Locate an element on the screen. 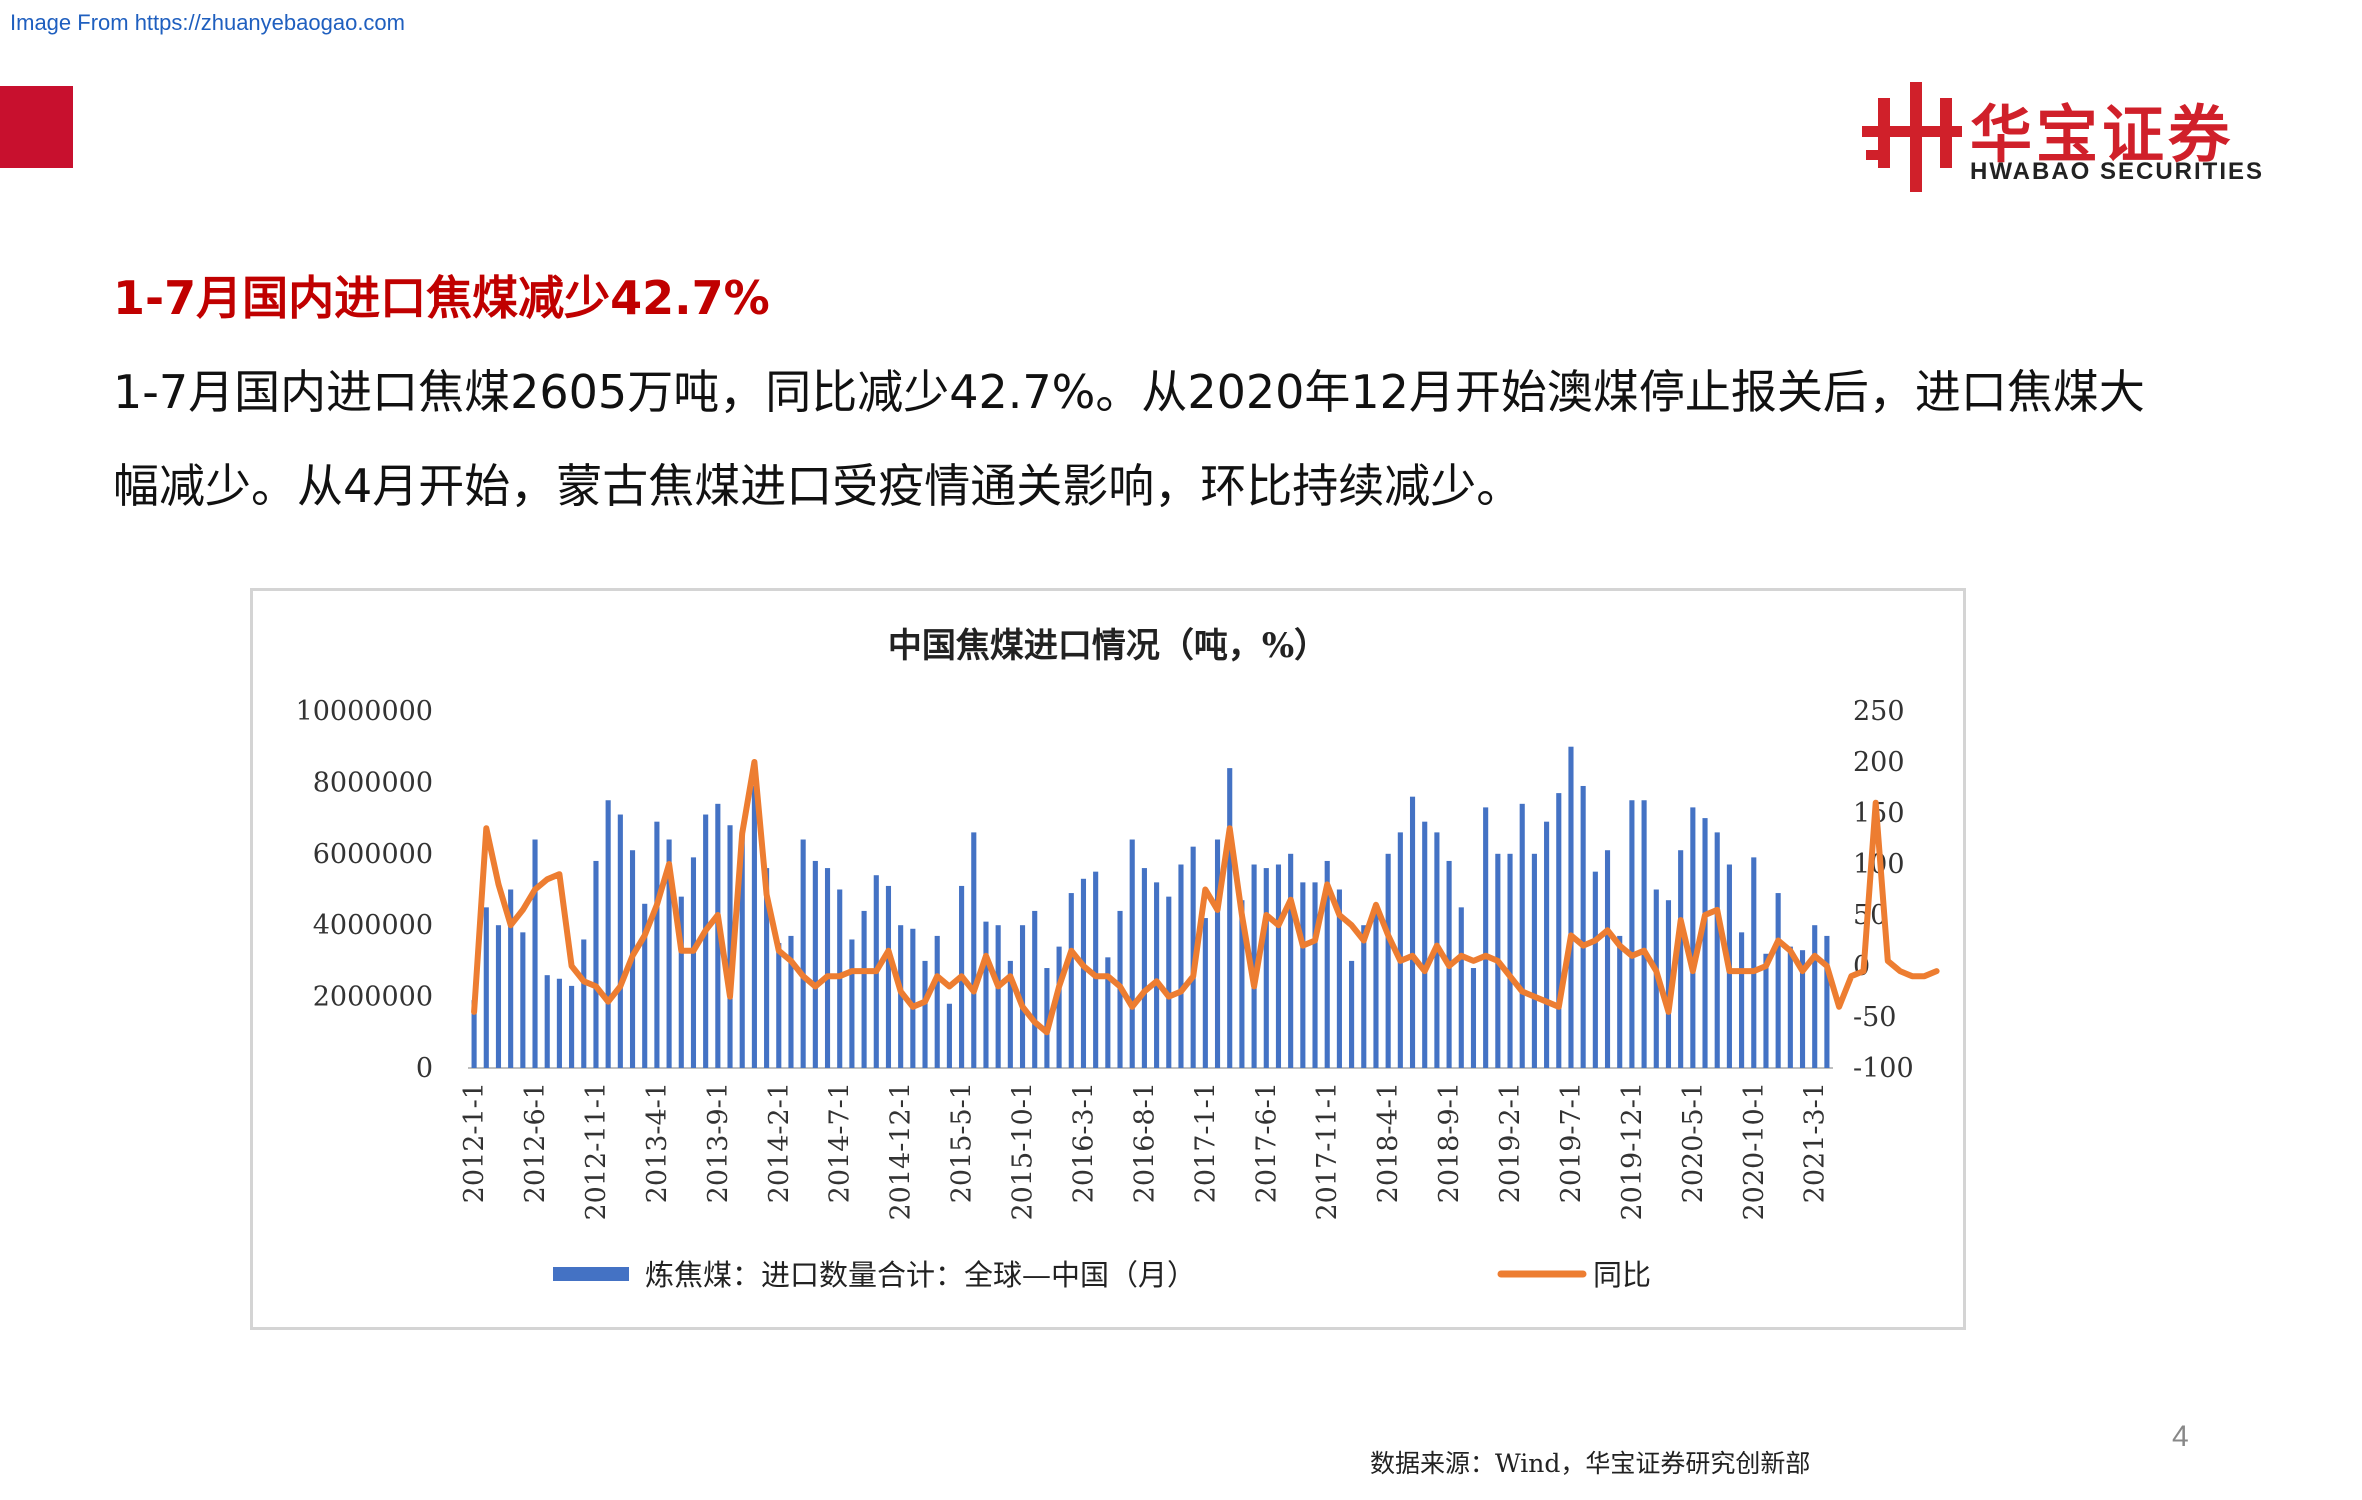 Image resolution: width=2362 pixels, height=1500 pixels. y-right-tick-label: 200 is located at coordinates (1879, 762).